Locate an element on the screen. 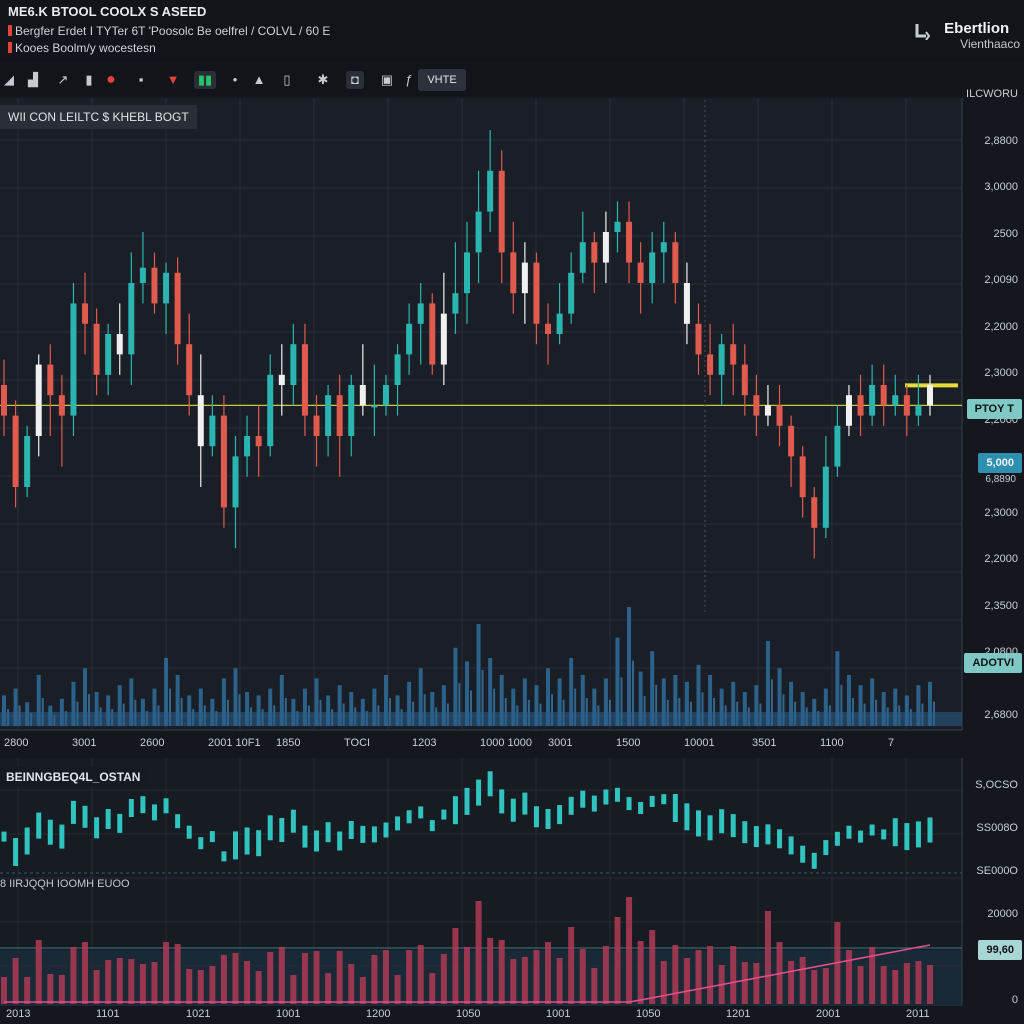 The width and height of the screenshot is (1024, 1024). candles-icon: ▮▮ is located at coordinates (205, 80).